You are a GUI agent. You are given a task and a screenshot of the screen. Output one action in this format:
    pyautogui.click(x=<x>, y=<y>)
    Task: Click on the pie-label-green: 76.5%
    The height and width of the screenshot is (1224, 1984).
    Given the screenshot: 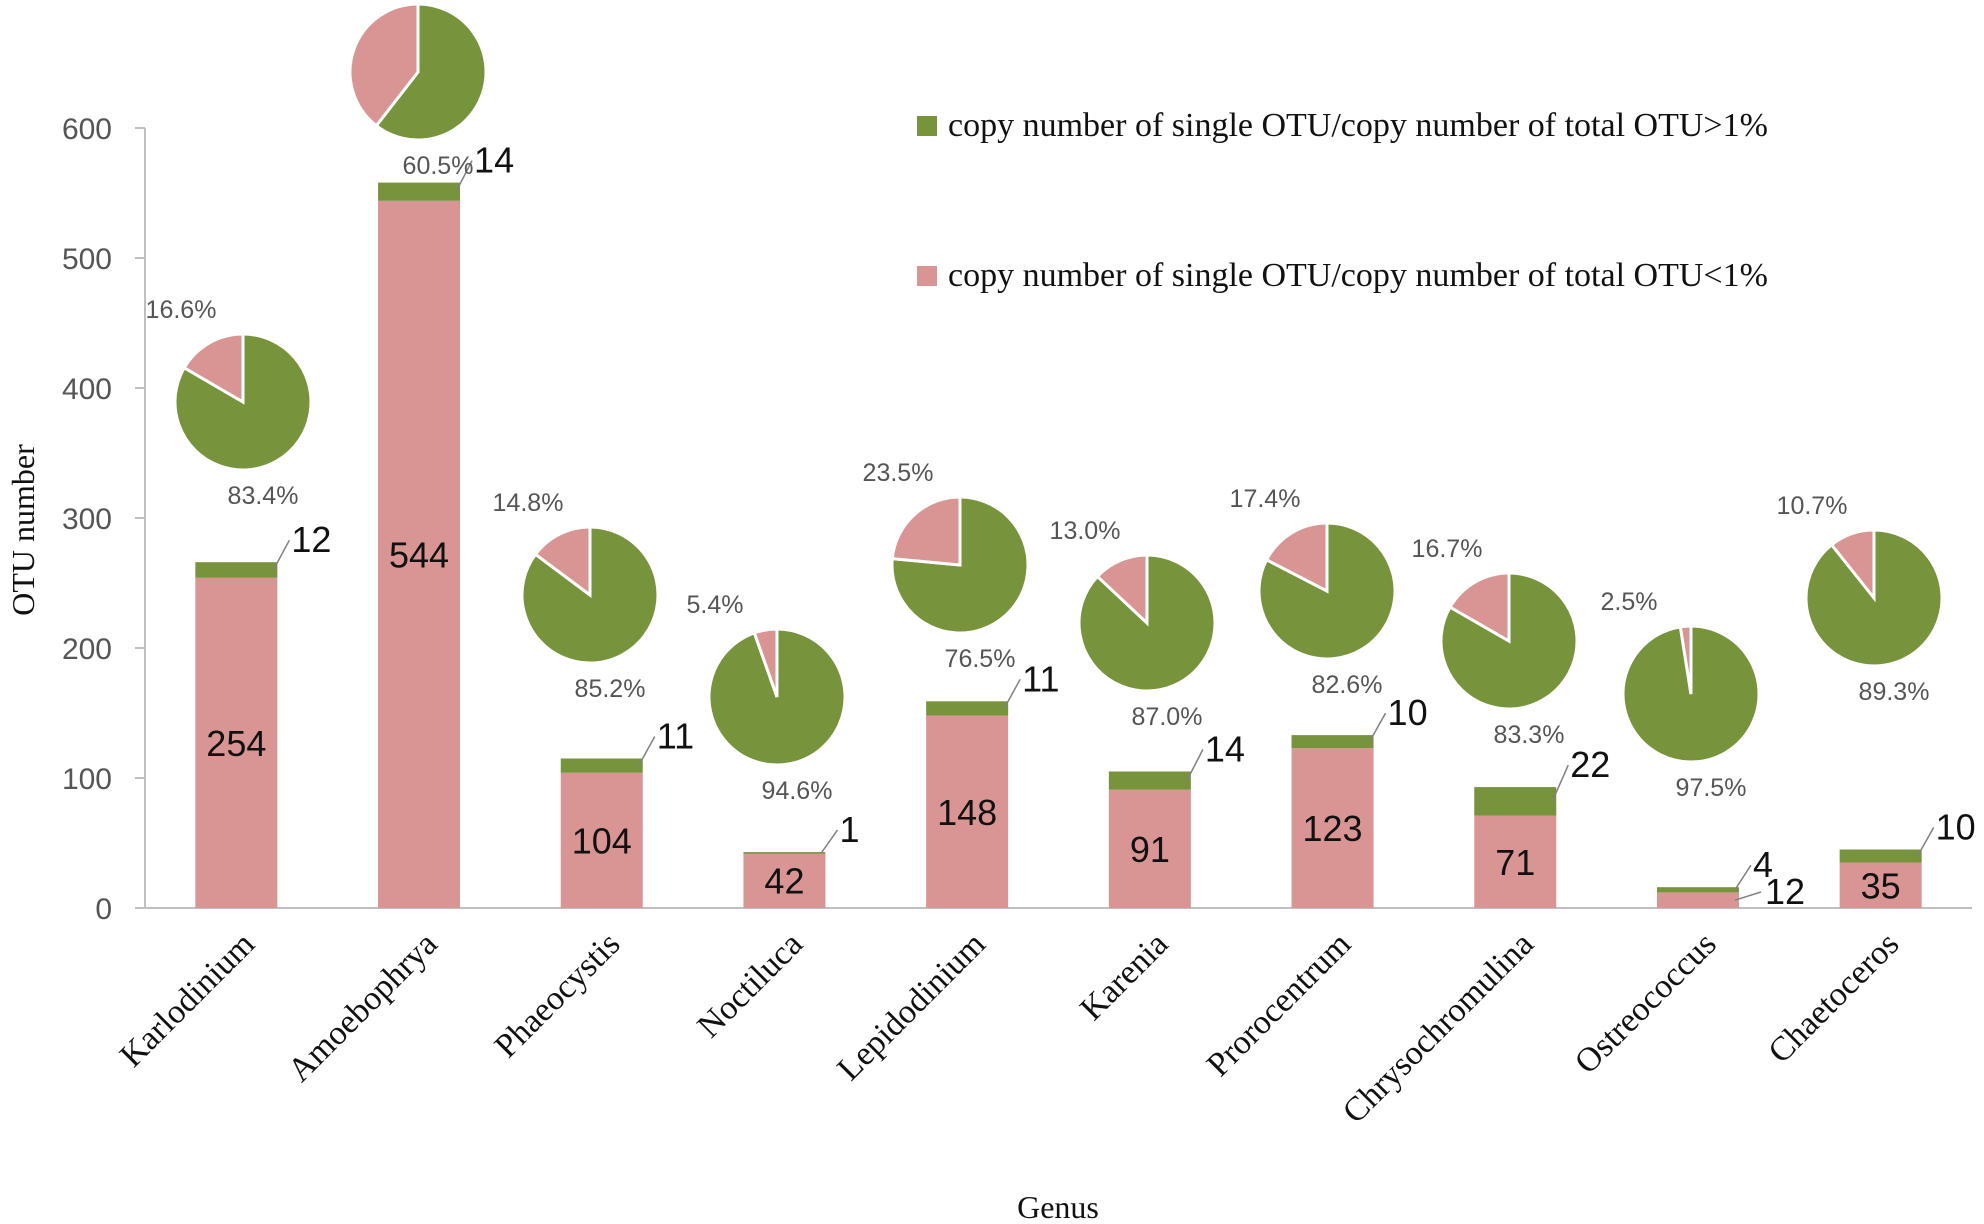 What is the action you would take?
    pyautogui.click(x=980, y=659)
    